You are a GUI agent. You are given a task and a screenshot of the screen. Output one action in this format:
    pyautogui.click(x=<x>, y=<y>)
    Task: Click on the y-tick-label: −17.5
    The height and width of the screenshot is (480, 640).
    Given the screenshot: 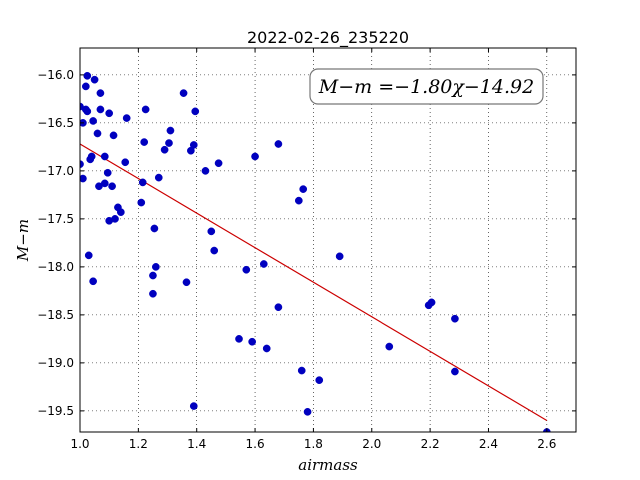 What is the action you would take?
    pyautogui.click(x=55, y=219)
    